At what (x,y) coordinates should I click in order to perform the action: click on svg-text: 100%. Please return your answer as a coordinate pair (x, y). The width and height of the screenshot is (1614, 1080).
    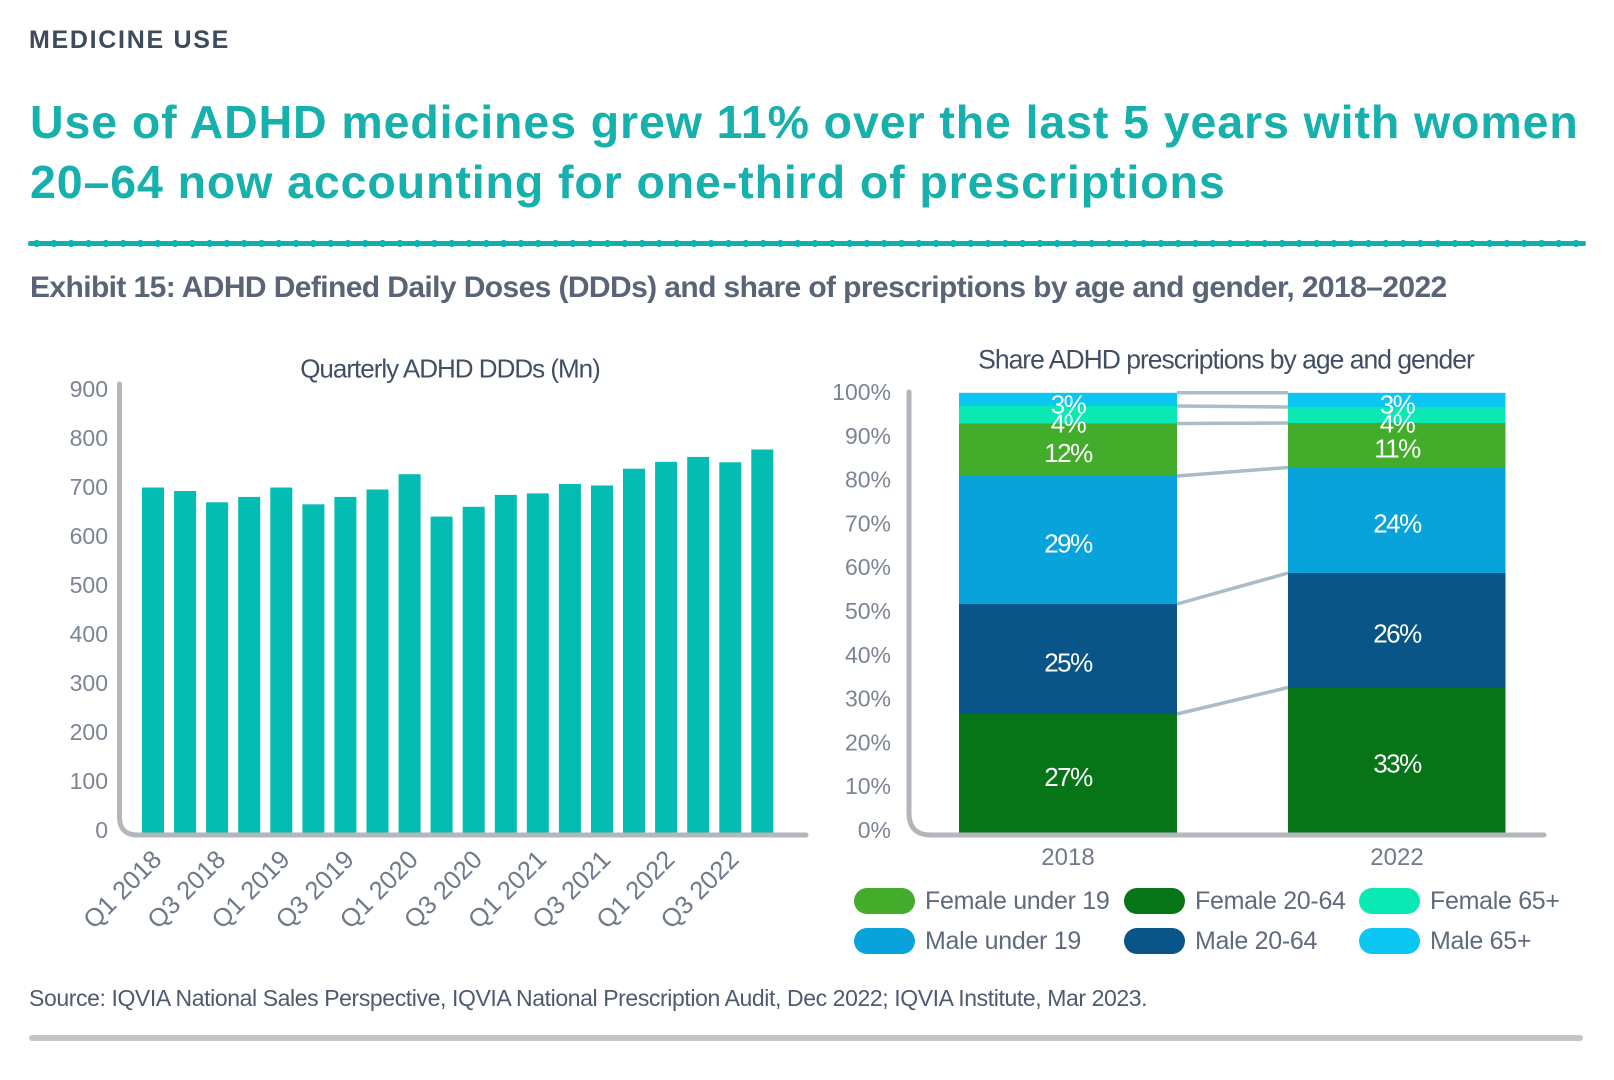
    Looking at the image, I should click on (861, 392).